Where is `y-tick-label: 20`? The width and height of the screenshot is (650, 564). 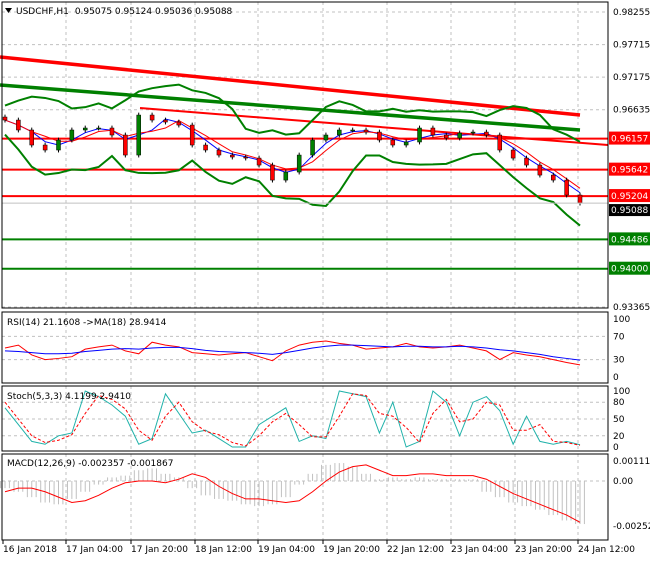
y-tick-label: 20 is located at coordinates (619, 437).